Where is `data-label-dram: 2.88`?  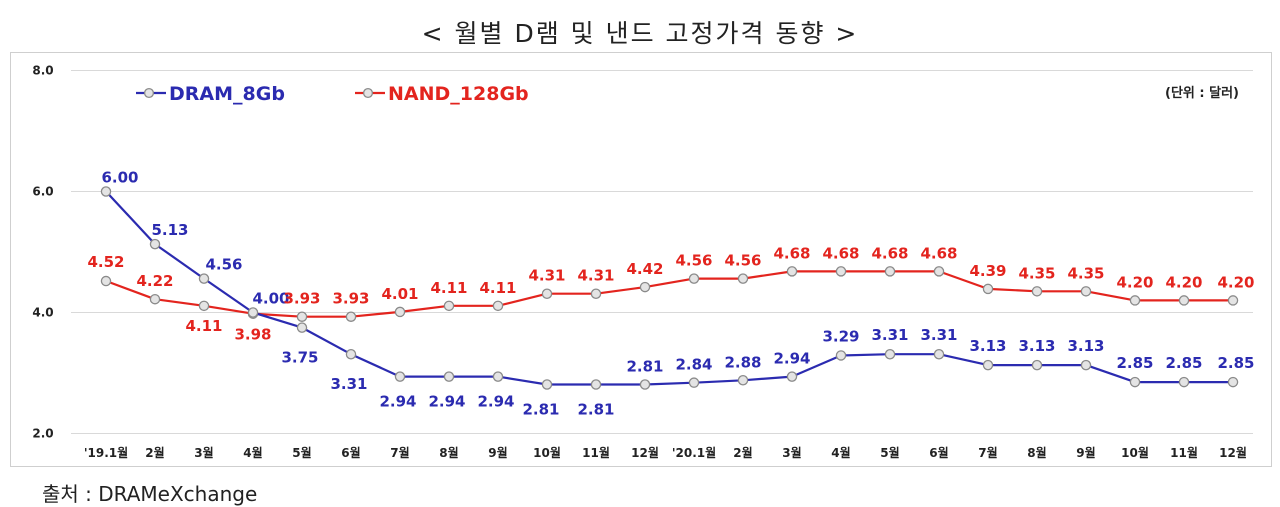 data-label-dram: 2.88 is located at coordinates (742, 362).